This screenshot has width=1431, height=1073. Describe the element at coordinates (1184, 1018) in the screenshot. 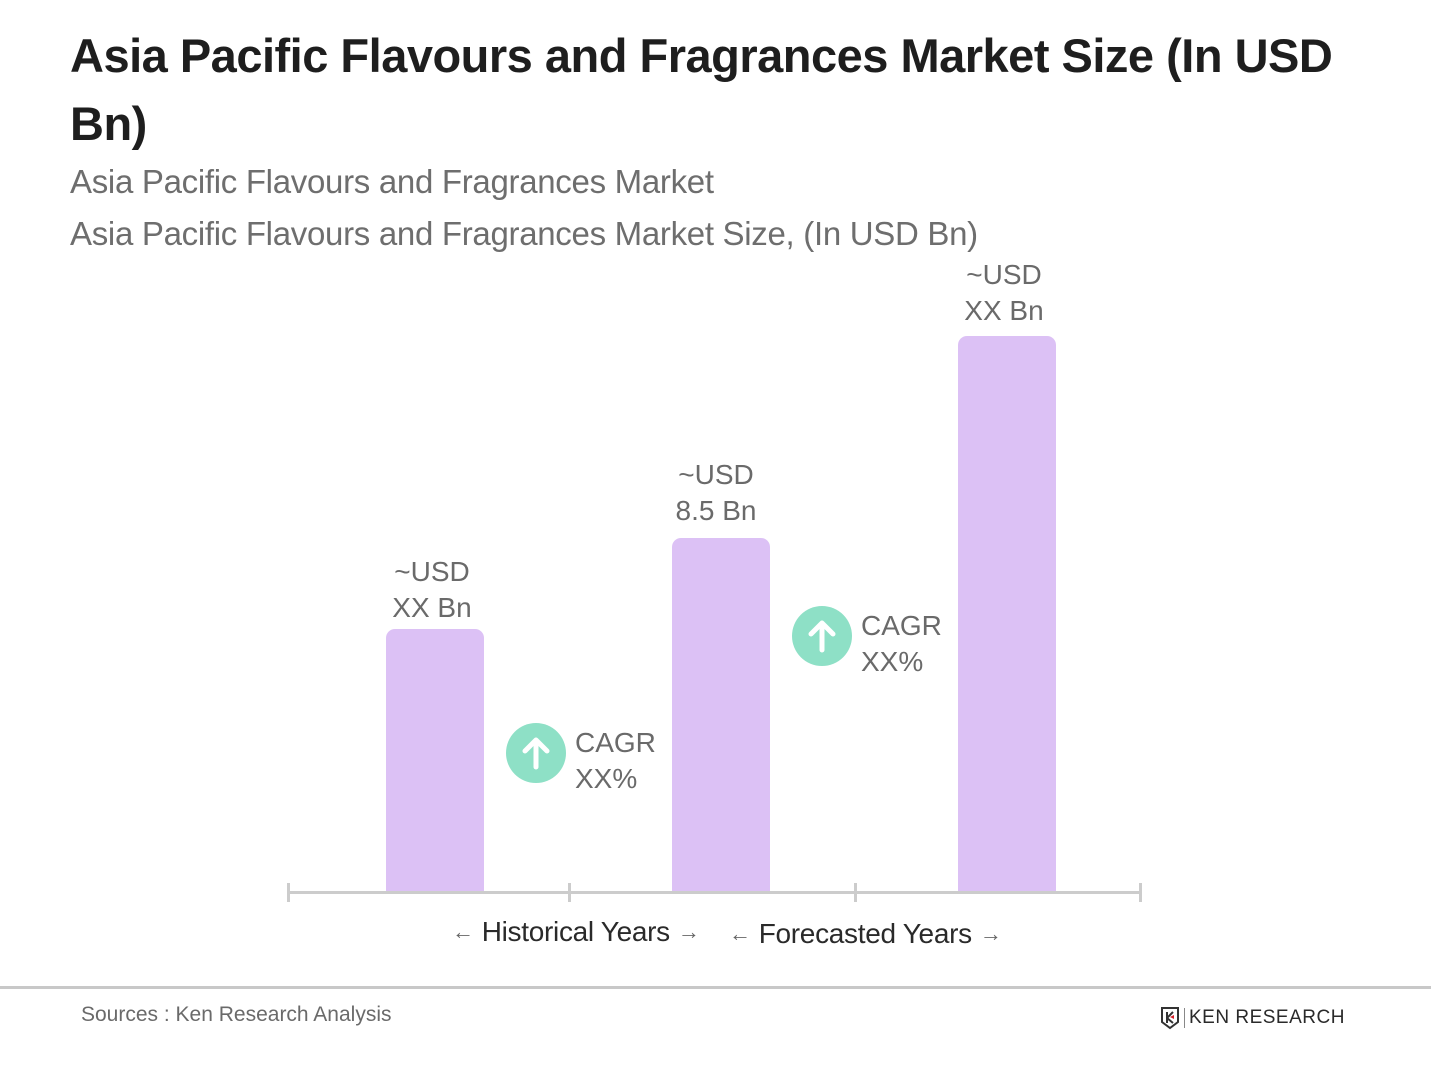

I see `logo-separator` at that location.